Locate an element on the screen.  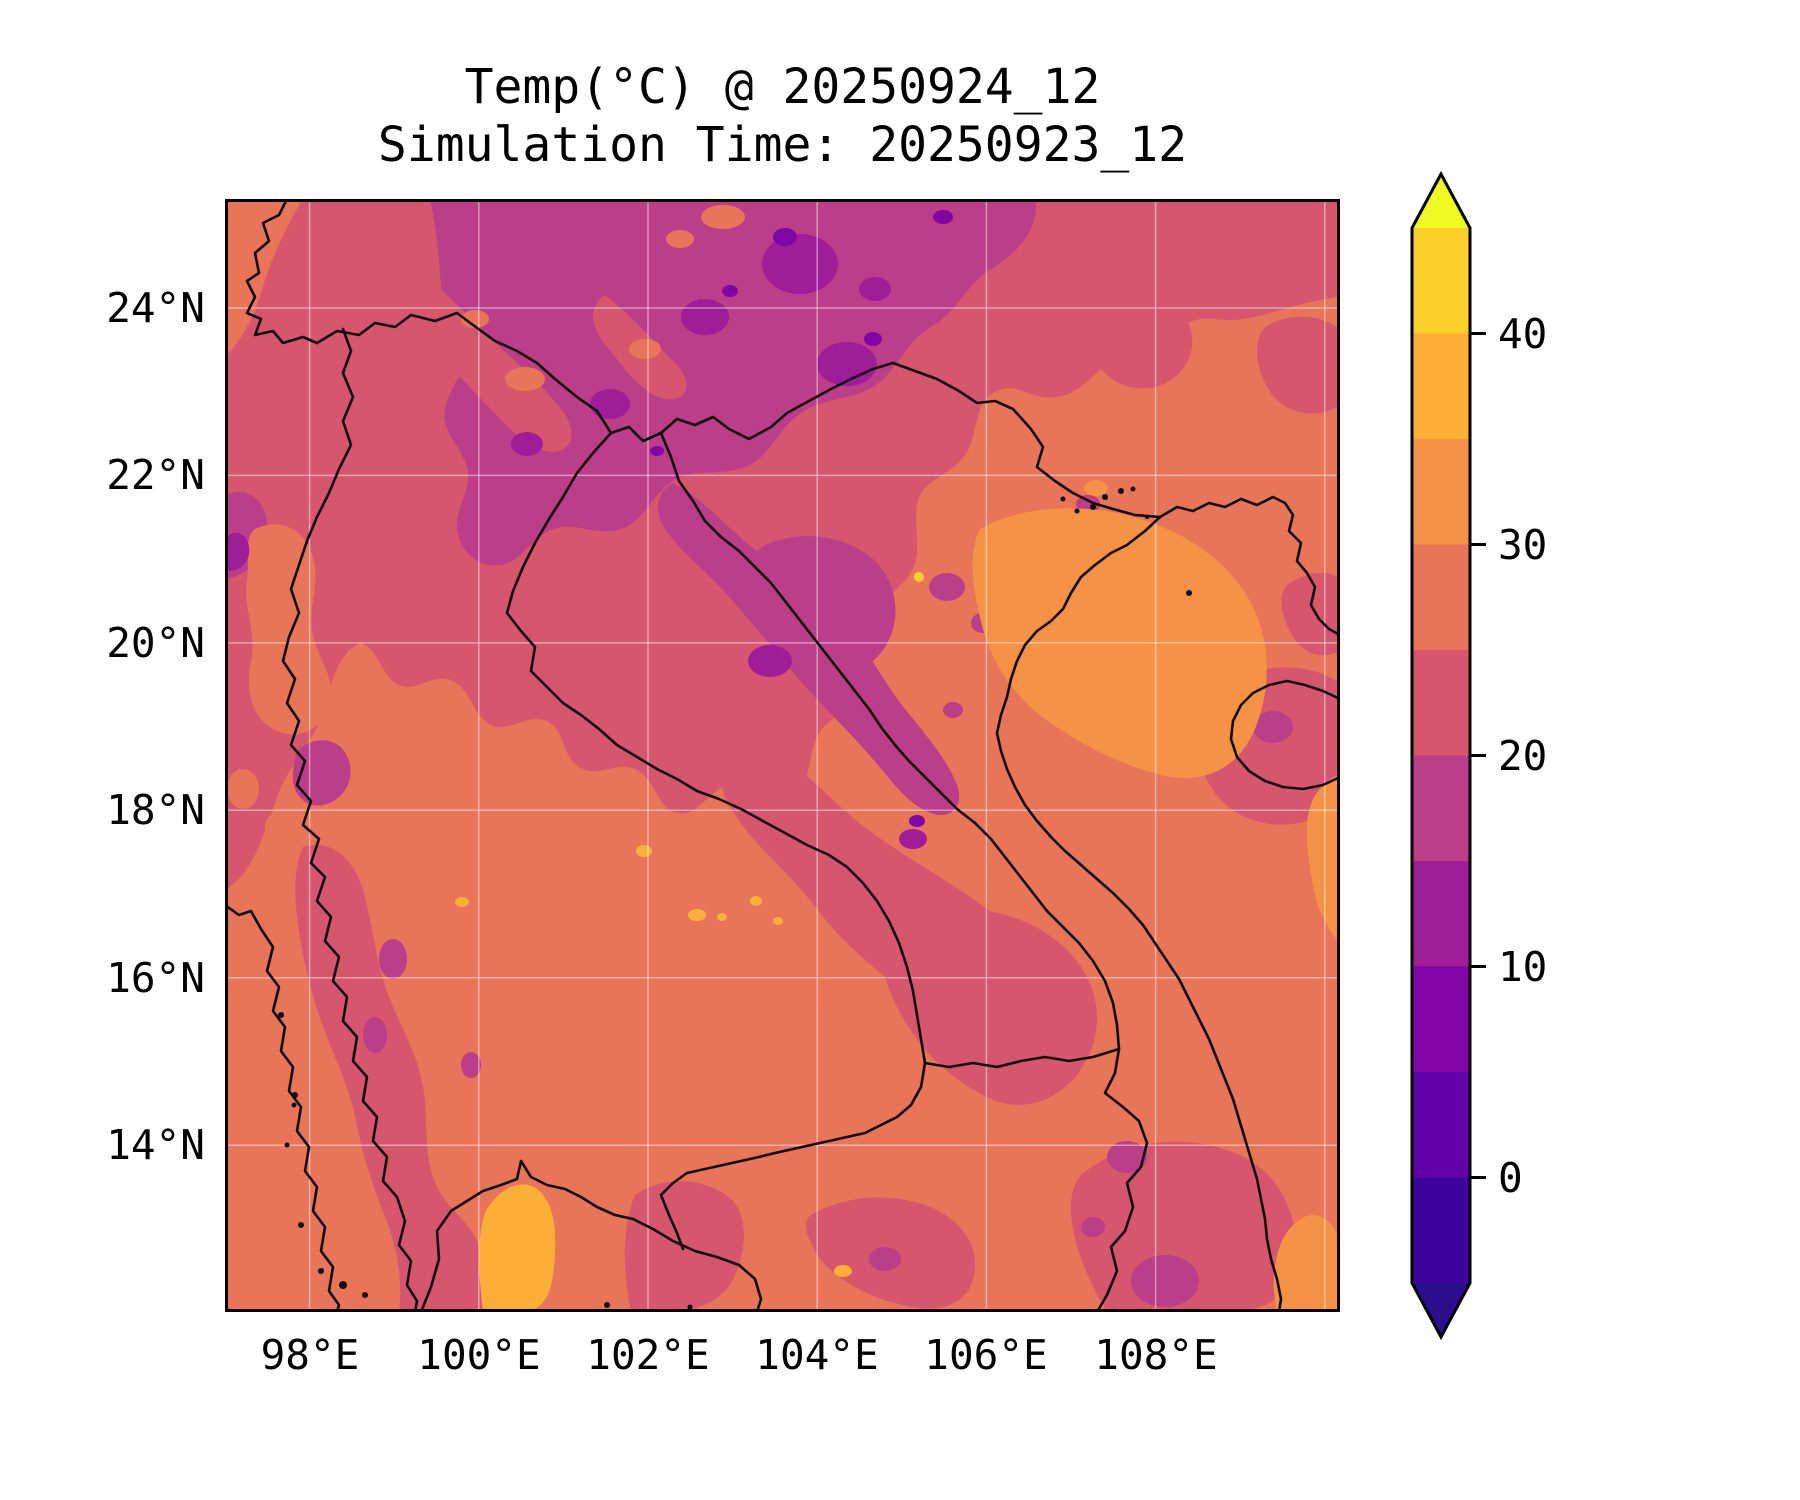
border-cambodia-laos is located at coordinates (1022, 1058).